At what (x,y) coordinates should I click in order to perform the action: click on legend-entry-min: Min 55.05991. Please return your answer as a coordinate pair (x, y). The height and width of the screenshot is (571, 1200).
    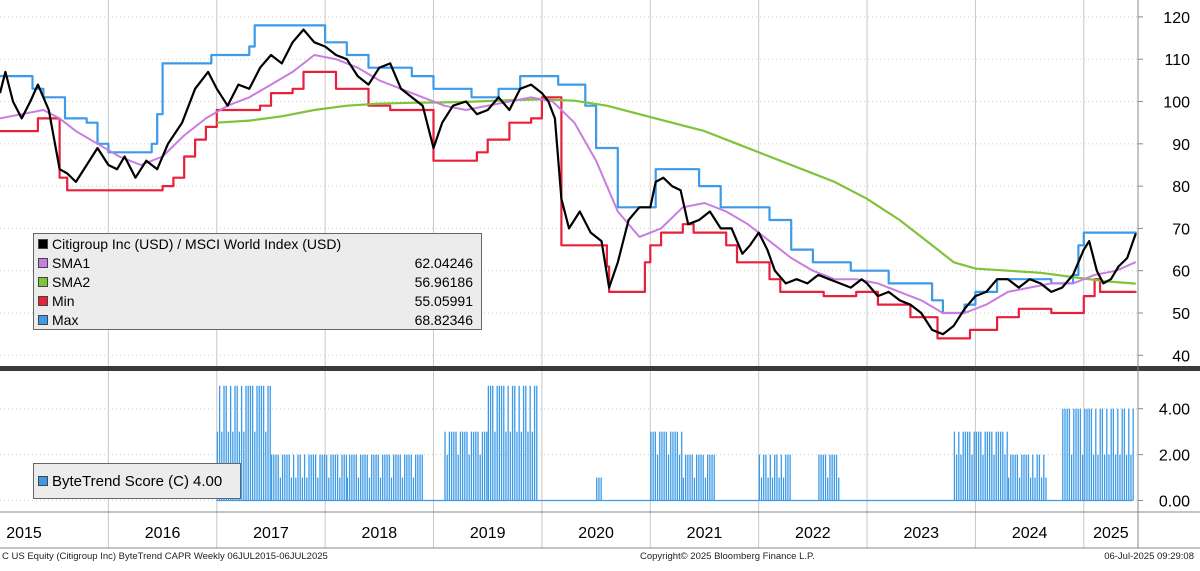
    Looking at the image, I should click on (257, 300).